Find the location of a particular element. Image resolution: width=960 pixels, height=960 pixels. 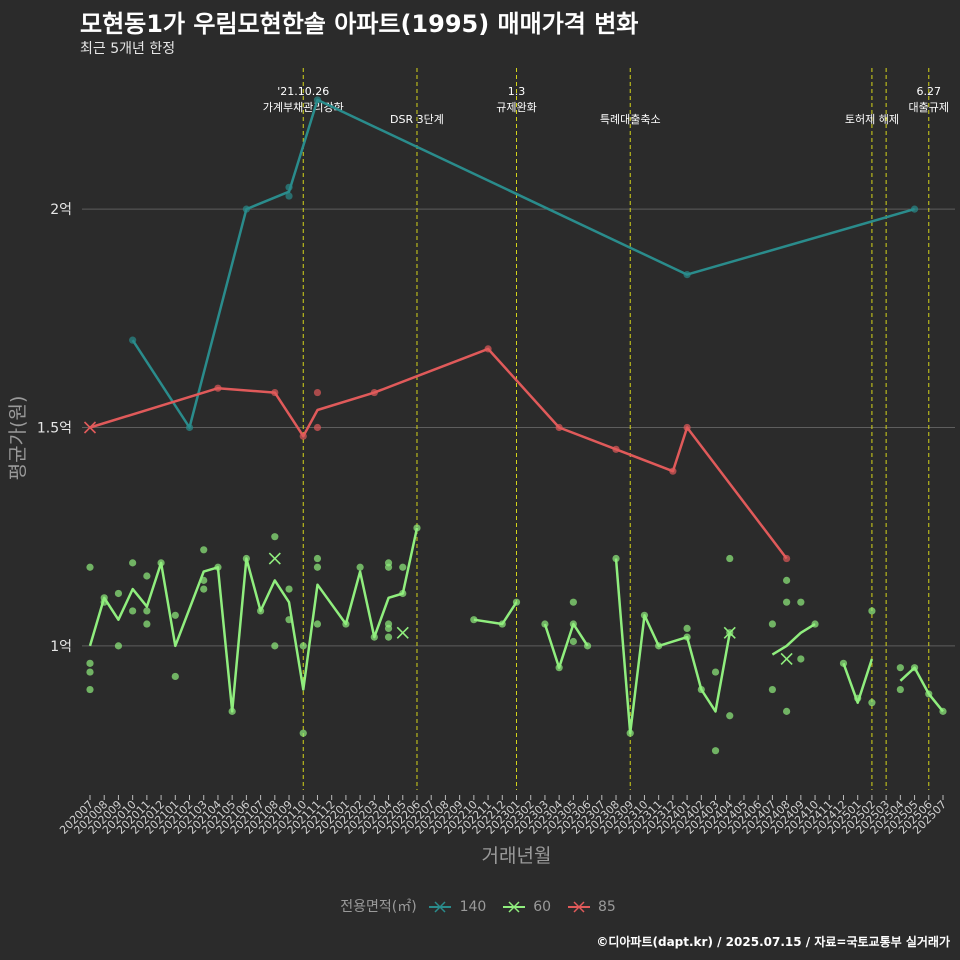

event-label: 가계부채관리강화 is located at coordinates (303, 107).